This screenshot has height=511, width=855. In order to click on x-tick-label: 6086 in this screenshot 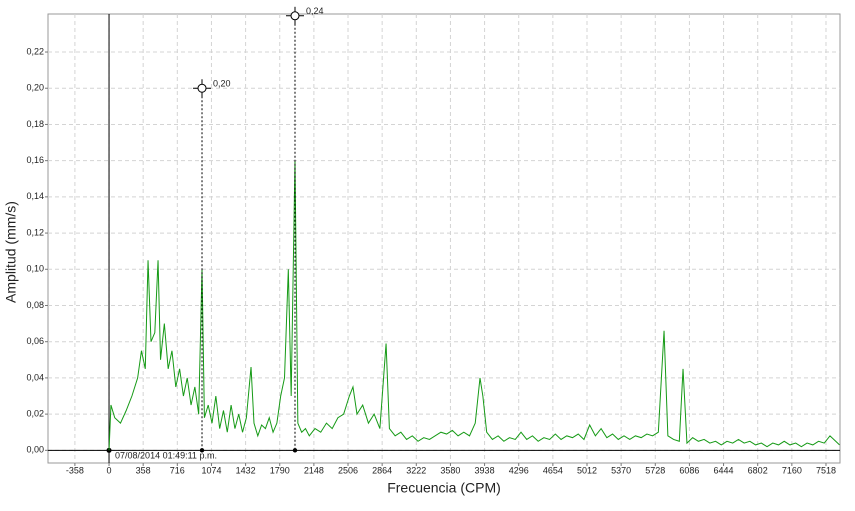, I will do `click(689, 470)`.